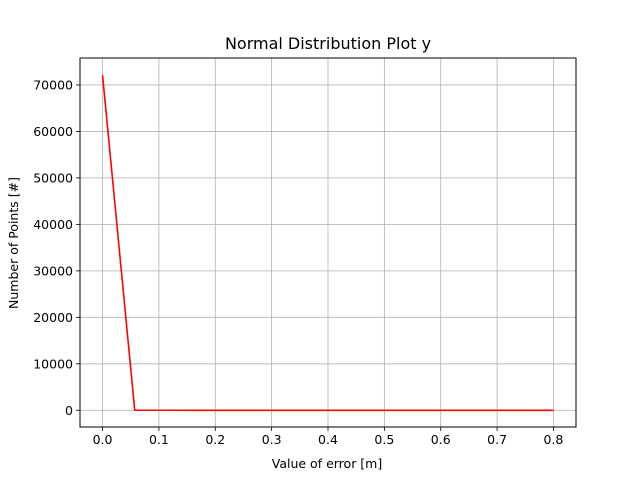  What do you see at coordinates (53, 177) in the screenshot?
I see `y-tick-label: 50000` at bounding box center [53, 177].